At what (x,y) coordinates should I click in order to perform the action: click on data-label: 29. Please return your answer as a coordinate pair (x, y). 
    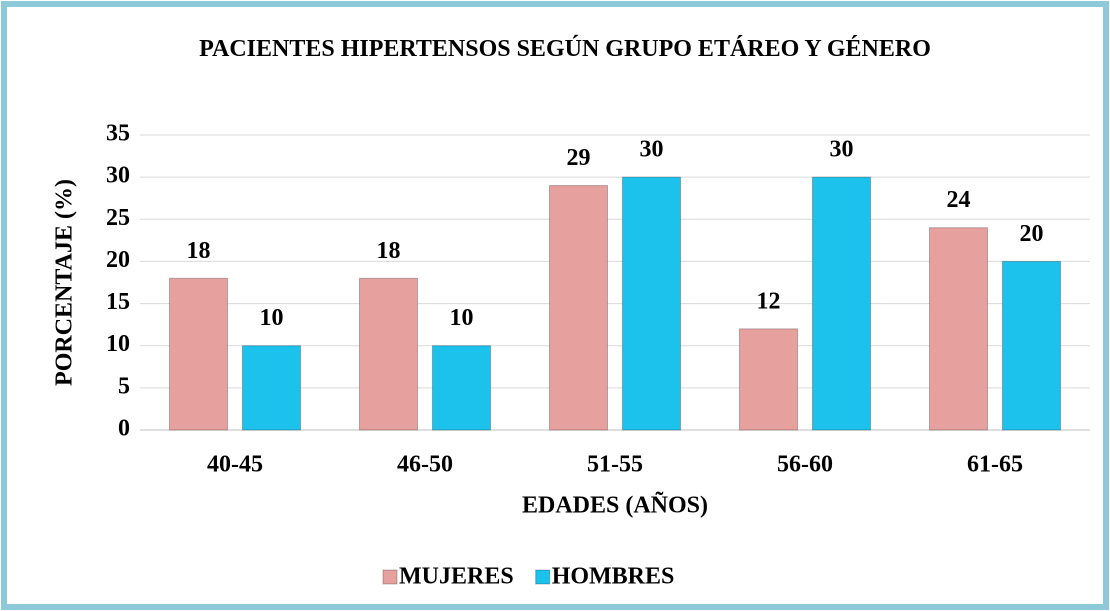
    Looking at the image, I should click on (579, 158).